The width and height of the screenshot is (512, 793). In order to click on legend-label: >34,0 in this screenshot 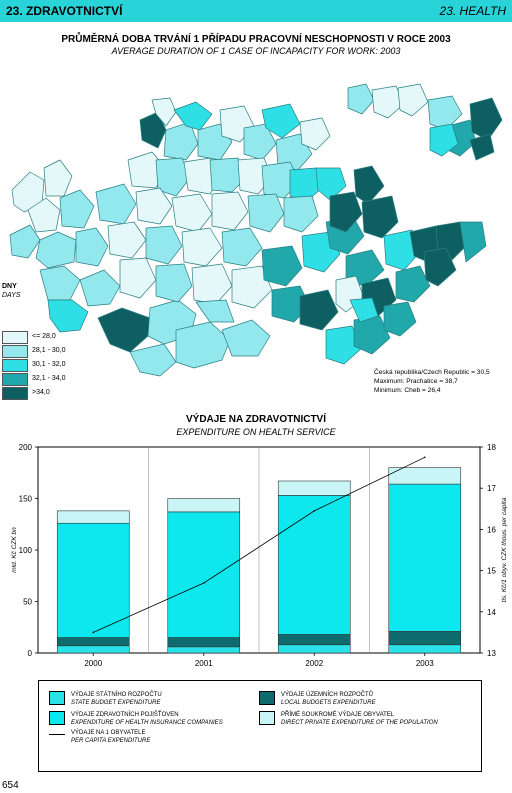, I will do `click(41, 392)`.